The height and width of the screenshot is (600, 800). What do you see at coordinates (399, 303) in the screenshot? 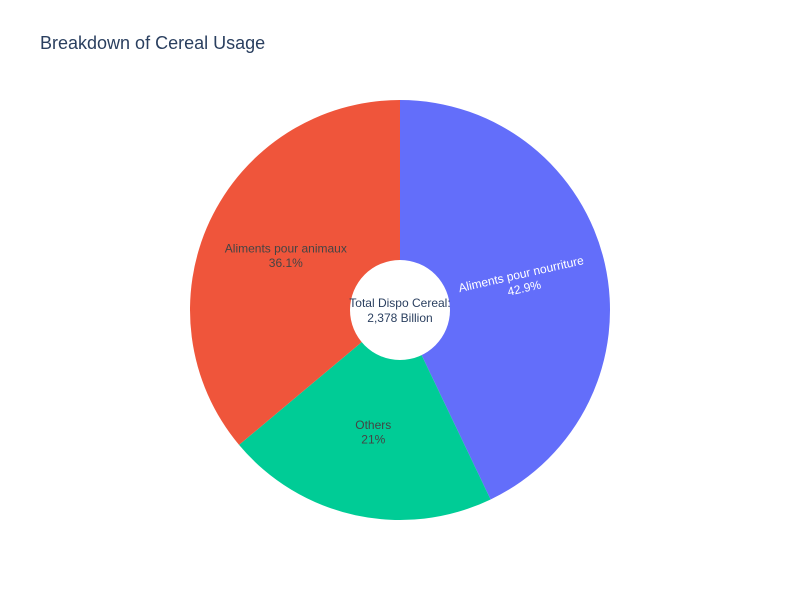
I see `center-annotation-line: Total Dispo Cereal:` at bounding box center [399, 303].